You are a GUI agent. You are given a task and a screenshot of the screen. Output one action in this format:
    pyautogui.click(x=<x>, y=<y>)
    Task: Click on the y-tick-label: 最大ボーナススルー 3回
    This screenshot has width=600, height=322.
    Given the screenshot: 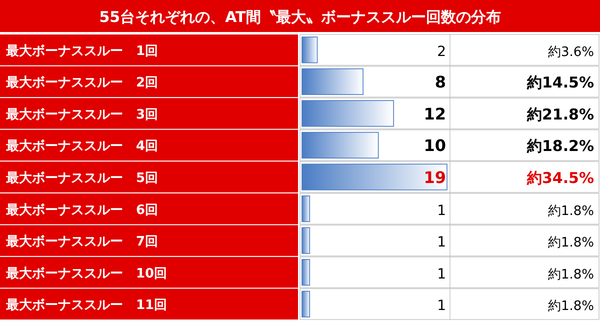 What is the action you would take?
    pyautogui.click(x=81, y=114)
    